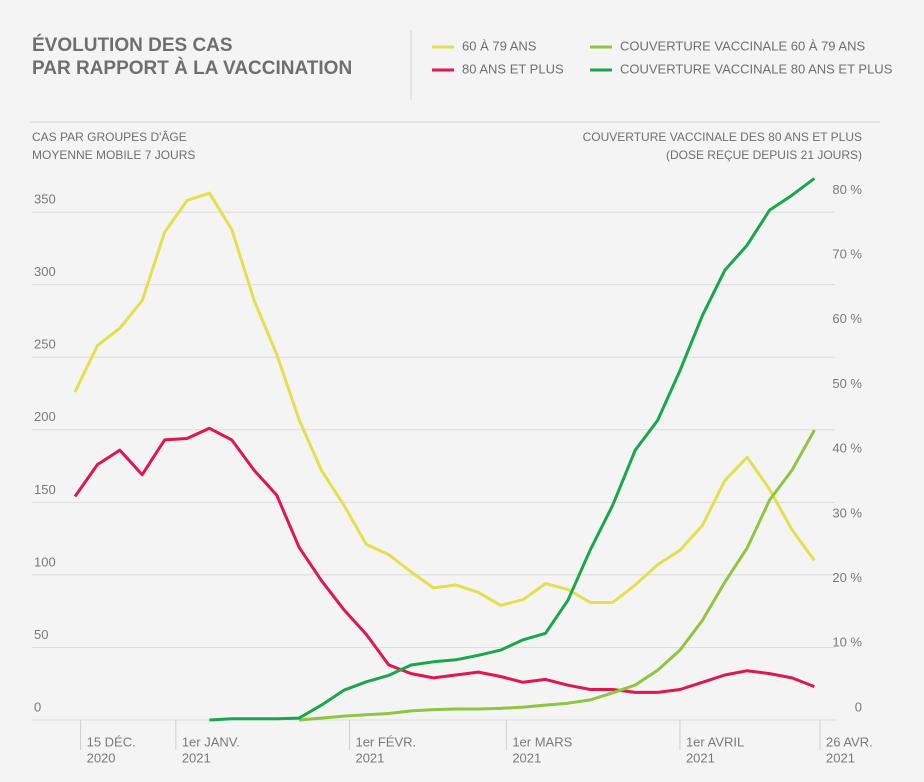  I want to click on y2-axis-label: COUVERTURE VACCINALE DES 80 ANS ET PLUS, so click(722, 137).